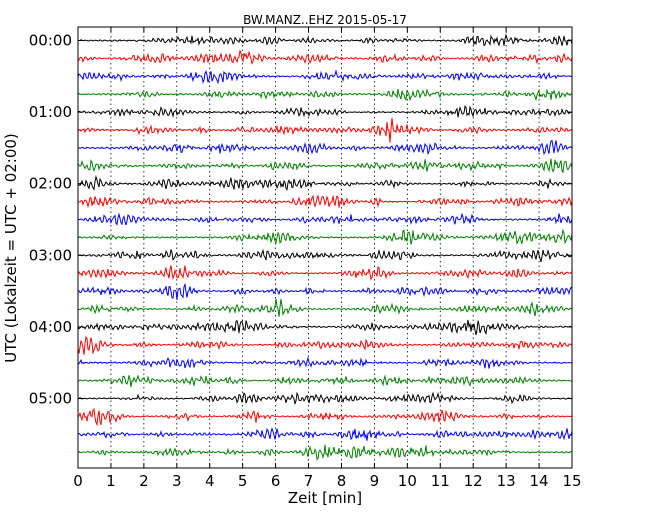 This screenshot has height=520, width=650. What do you see at coordinates (440, 481) in the screenshot?
I see `x-tick-label: 11` at bounding box center [440, 481].